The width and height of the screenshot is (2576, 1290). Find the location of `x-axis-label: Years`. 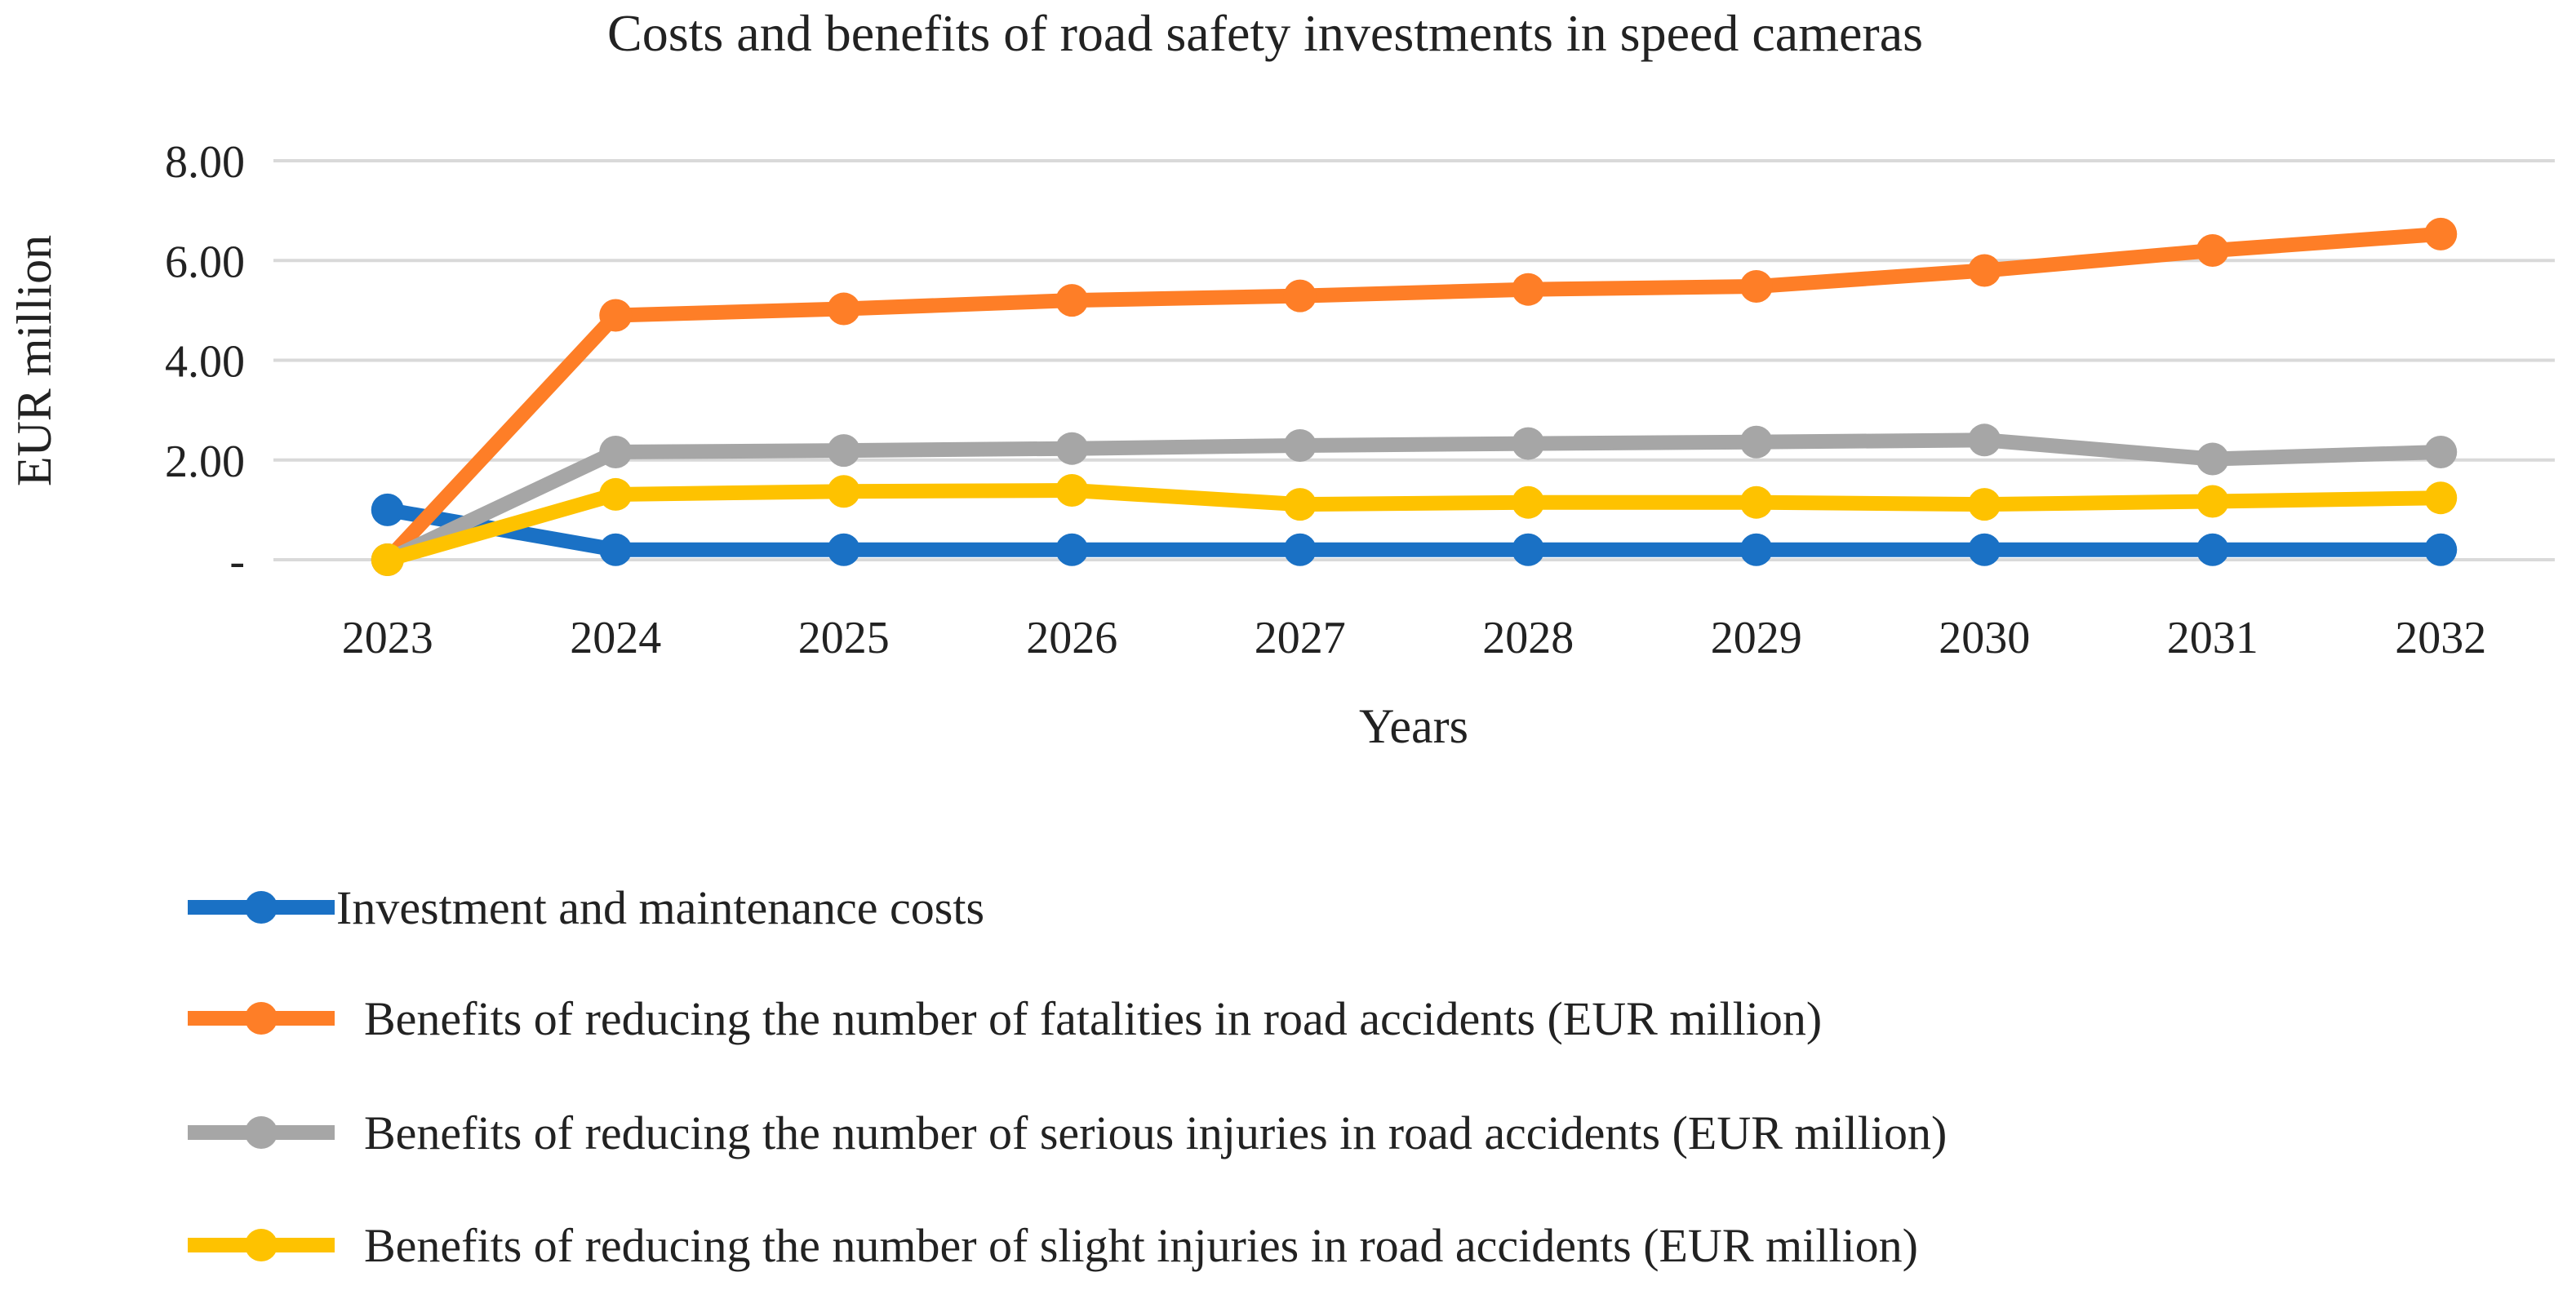

x-axis-label: Years is located at coordinates (1413, 726).